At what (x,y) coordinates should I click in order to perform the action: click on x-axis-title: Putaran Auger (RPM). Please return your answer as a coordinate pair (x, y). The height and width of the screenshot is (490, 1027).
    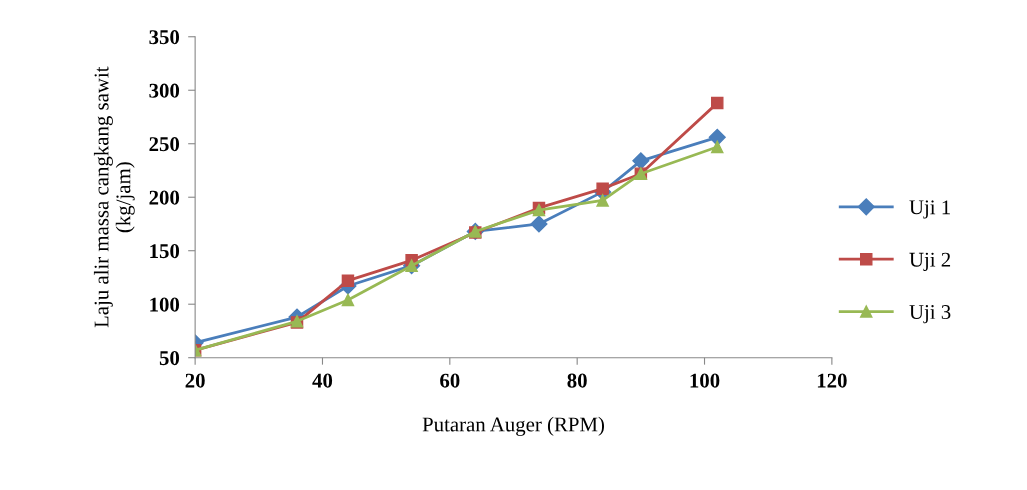
    Looking at the image, I should click on (513, 426).